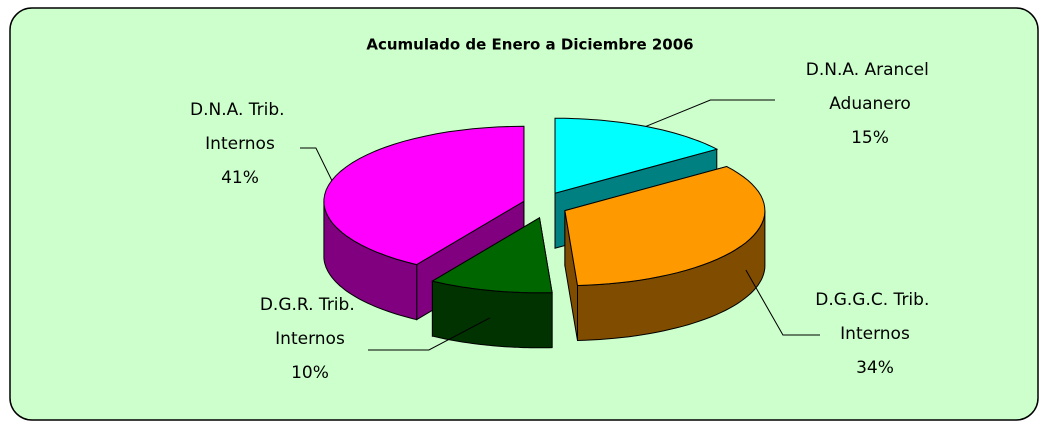 The width and height of the screenshot is (1049, 427). I want to click on value-label: 34%, so click(875, 368).